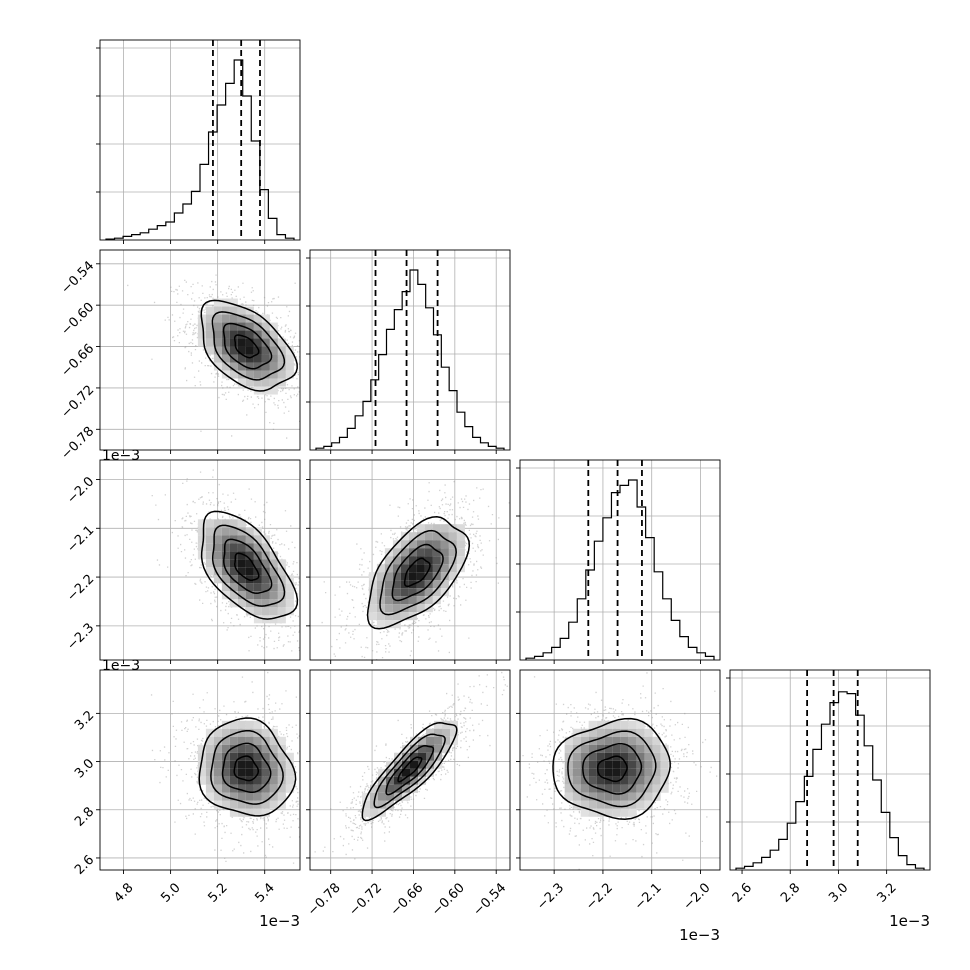 Image resolution: width=970 pixels, height=970 pixels. I want to click on histogram-step, so click(410, 359).